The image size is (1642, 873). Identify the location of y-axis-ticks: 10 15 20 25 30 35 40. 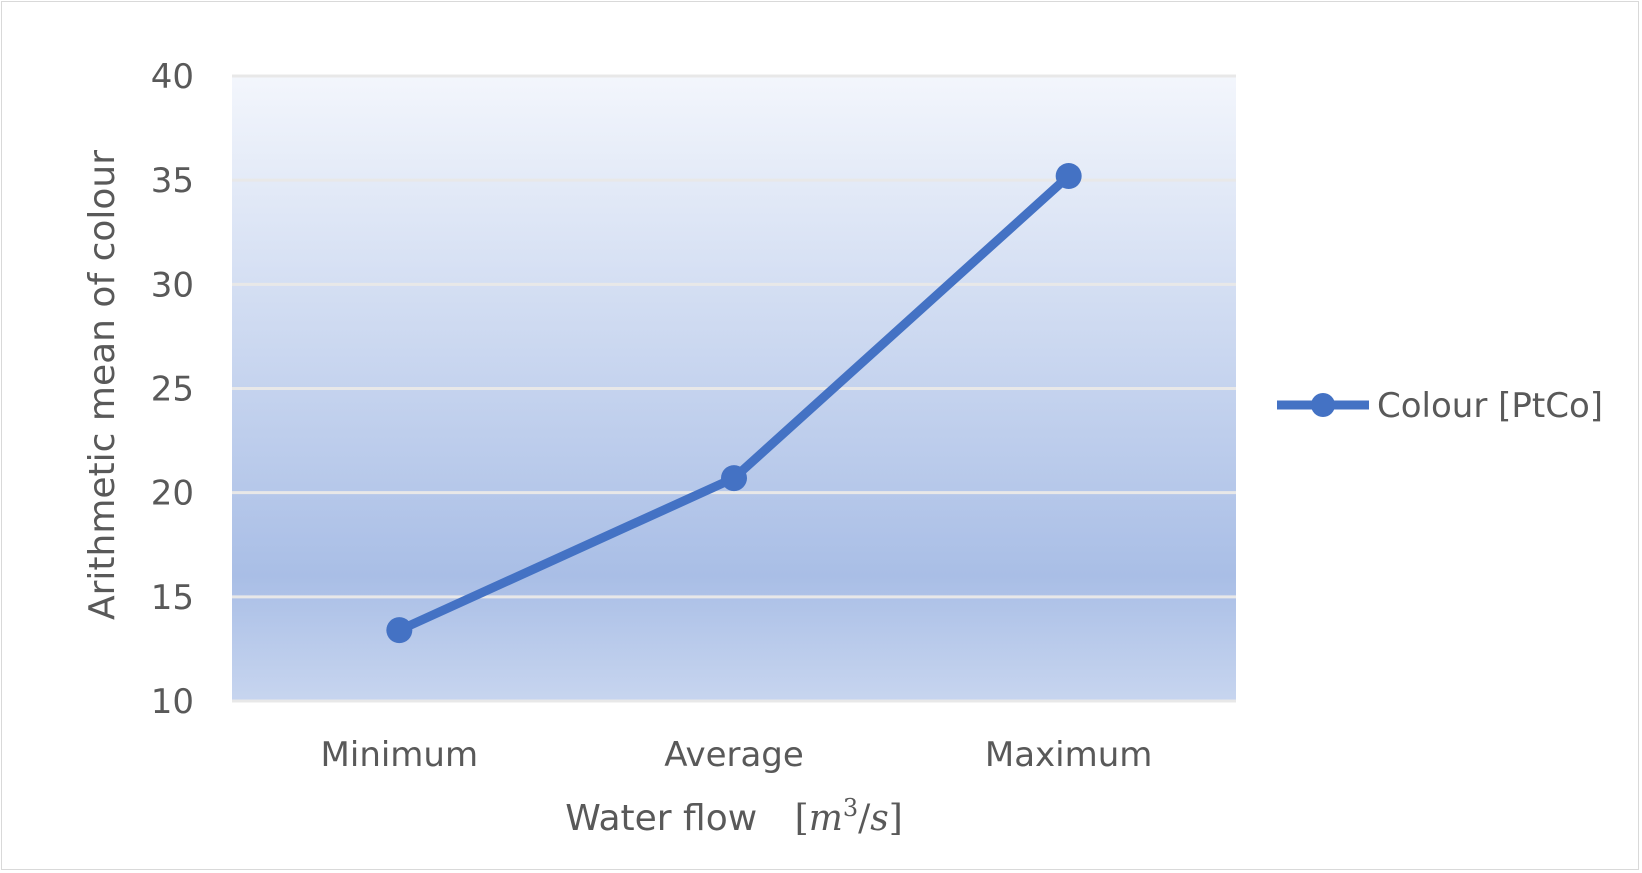
(172, 389).